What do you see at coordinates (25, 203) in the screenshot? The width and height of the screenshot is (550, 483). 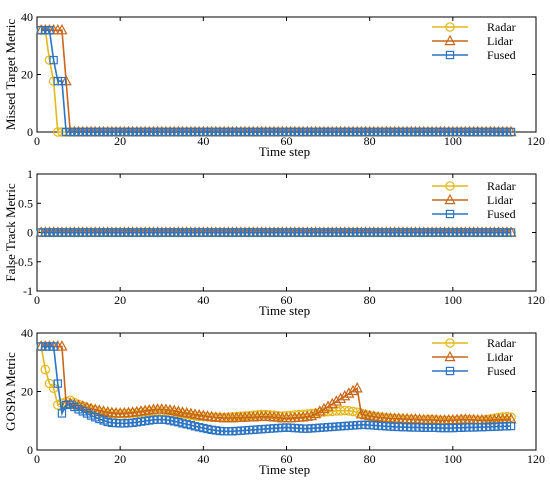 I see `y-tick-label: 0.5` at bounding box center [25, 203].